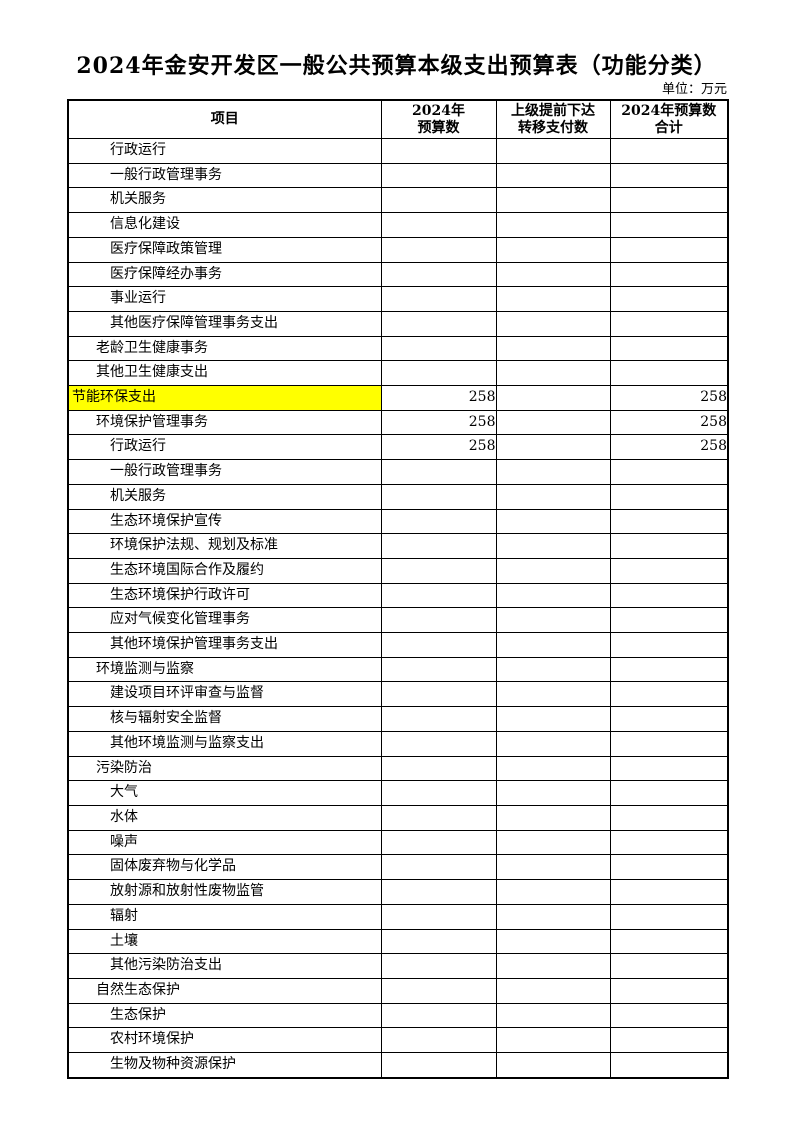  I want to click on item-cell: 医疗保障政策管理, so click(224, 249).